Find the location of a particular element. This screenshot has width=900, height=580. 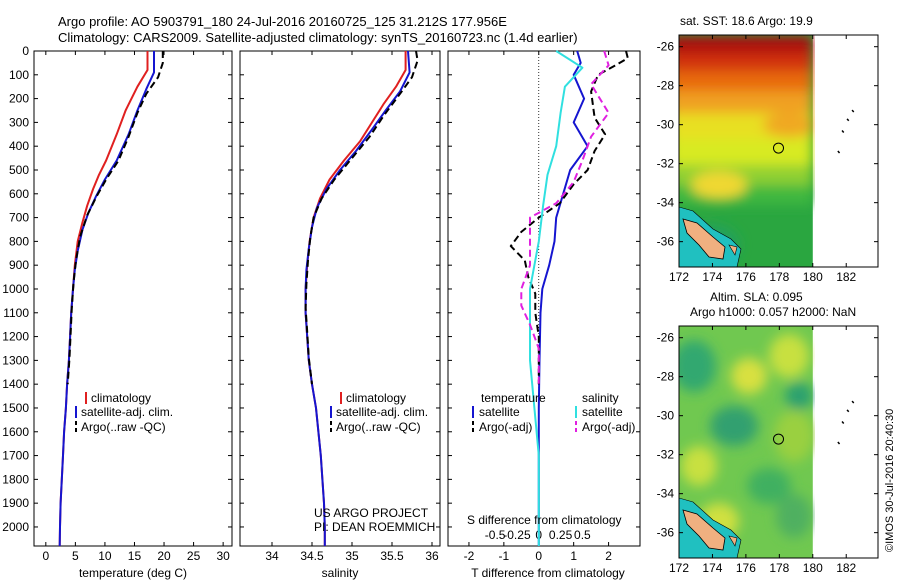

sst-map: 172 174 176 178 180 182 -26 -28 -30 -32 -34 -36 is located at coordinates (768, 159).